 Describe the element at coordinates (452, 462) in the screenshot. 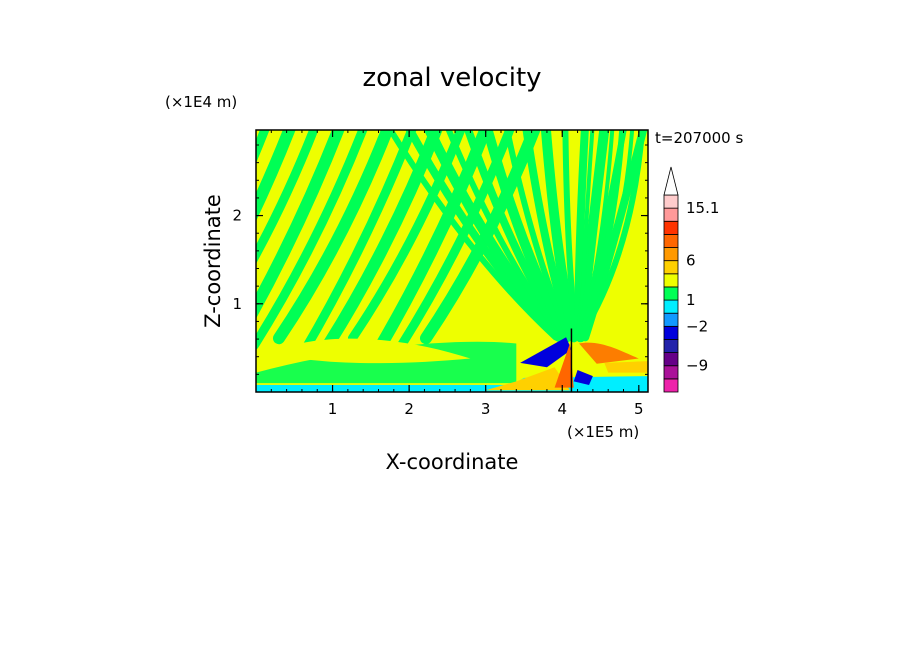

I see `x-axis-label: X-coordinate` at that location.